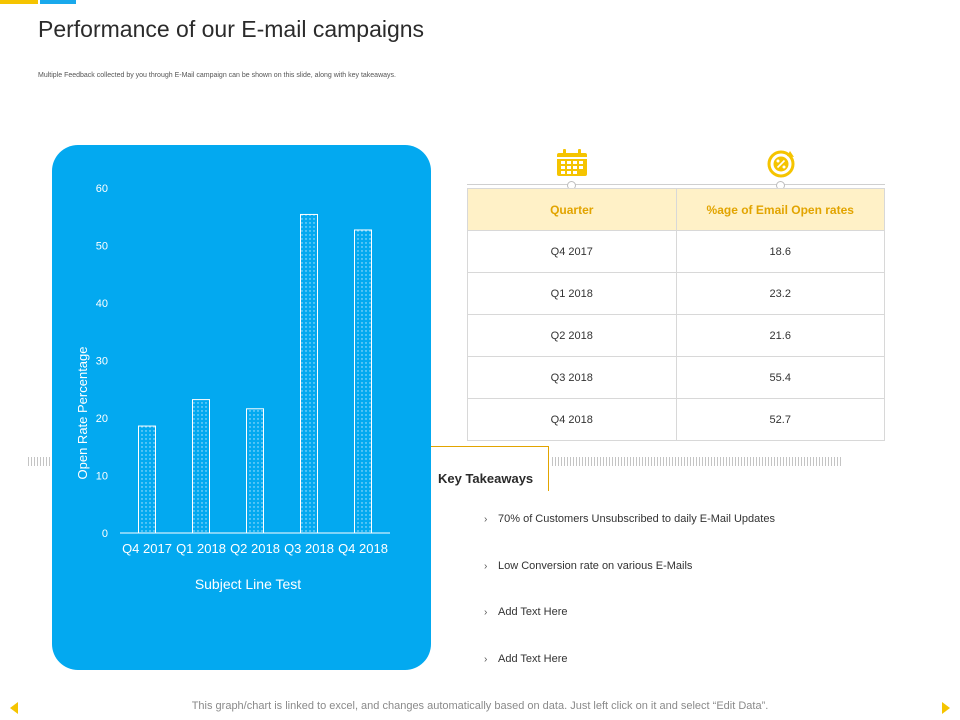 This screenshot has width=960, height=720. Describe the element at coordinates (147, 548) in the screenshot. I see `x-tick-label: Q4 2017` at that location.